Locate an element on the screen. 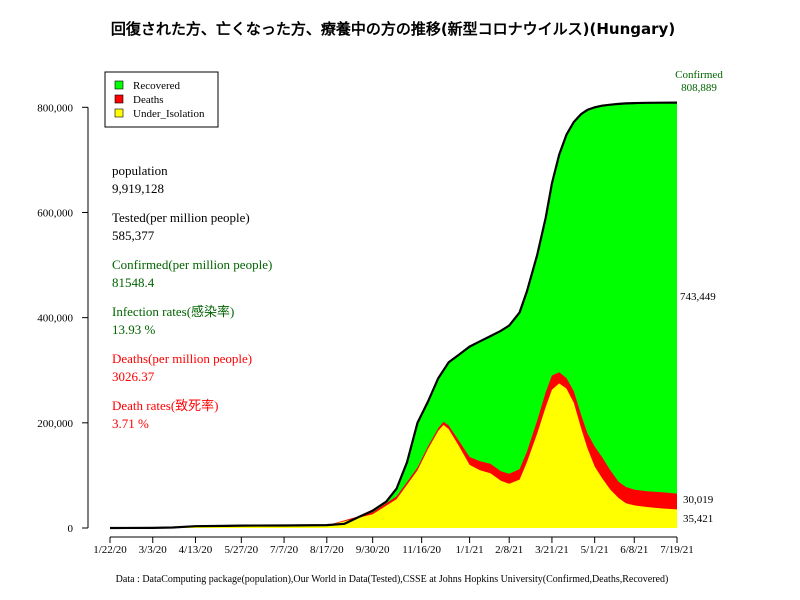  x-tick-label: 2/8/21 is located at coordinates (509, 550).